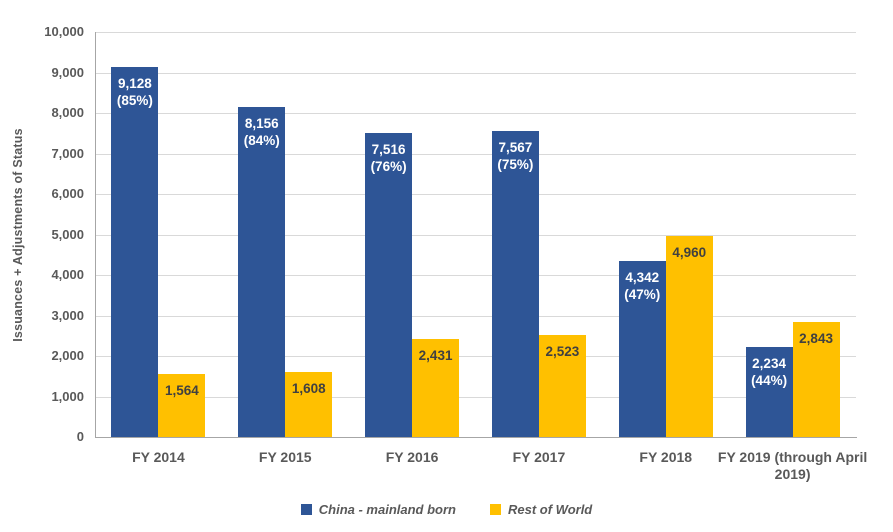  What do you see at coordinates (476, 356) in the screenshot?
I see `gridline-2000` at bounding box center [476, 356].